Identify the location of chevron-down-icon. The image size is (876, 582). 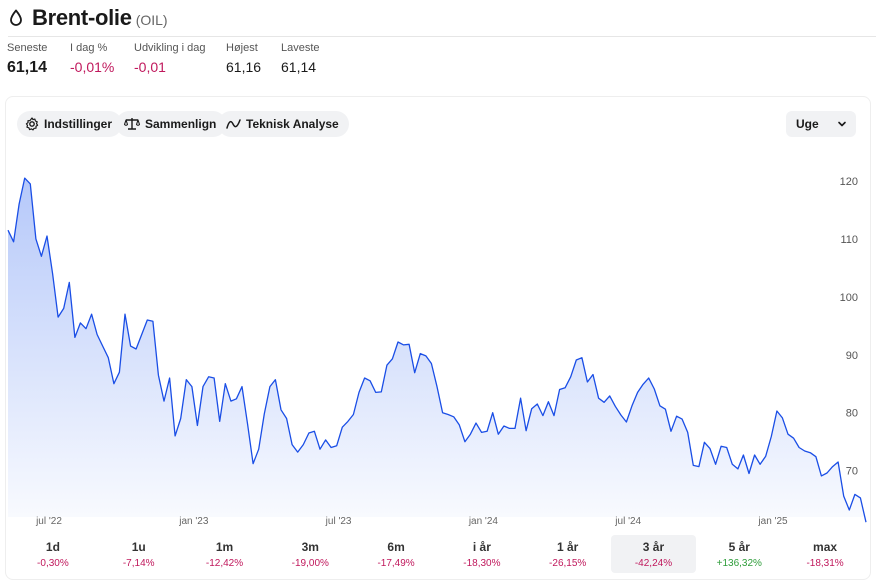
(842, 124).